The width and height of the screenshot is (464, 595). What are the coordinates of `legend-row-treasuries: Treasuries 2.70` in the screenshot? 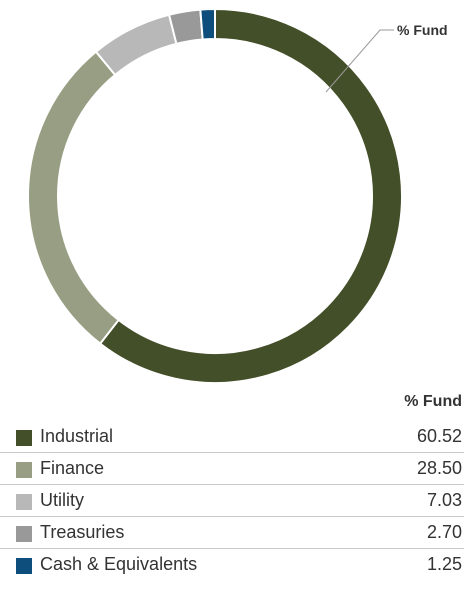 It's located at (232, 533).